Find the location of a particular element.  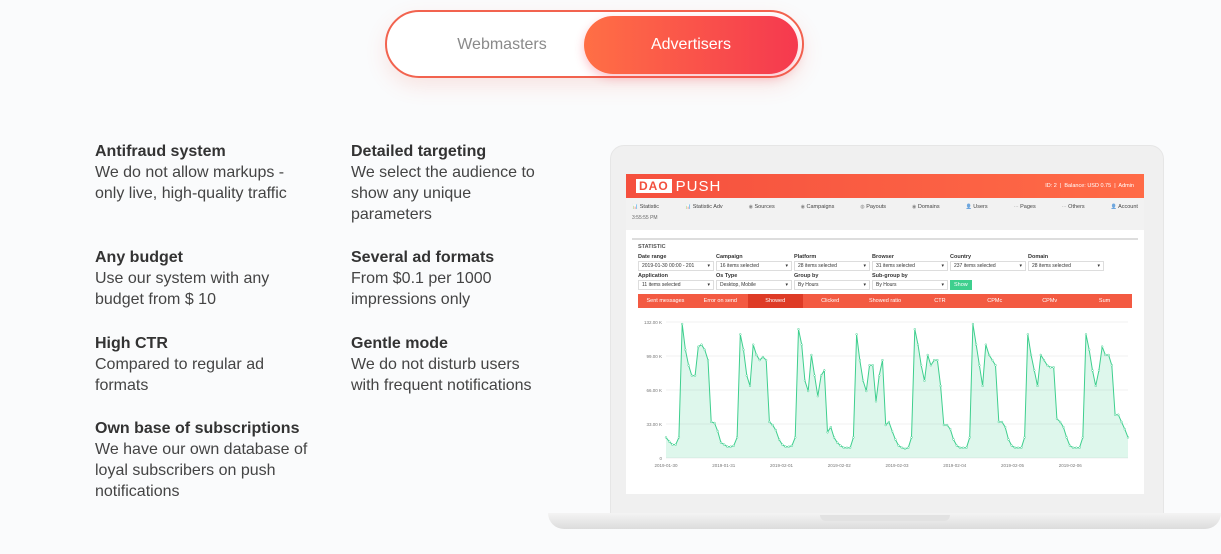

metric-tab-clicked: Clicked is located at coordinates (830, 301).